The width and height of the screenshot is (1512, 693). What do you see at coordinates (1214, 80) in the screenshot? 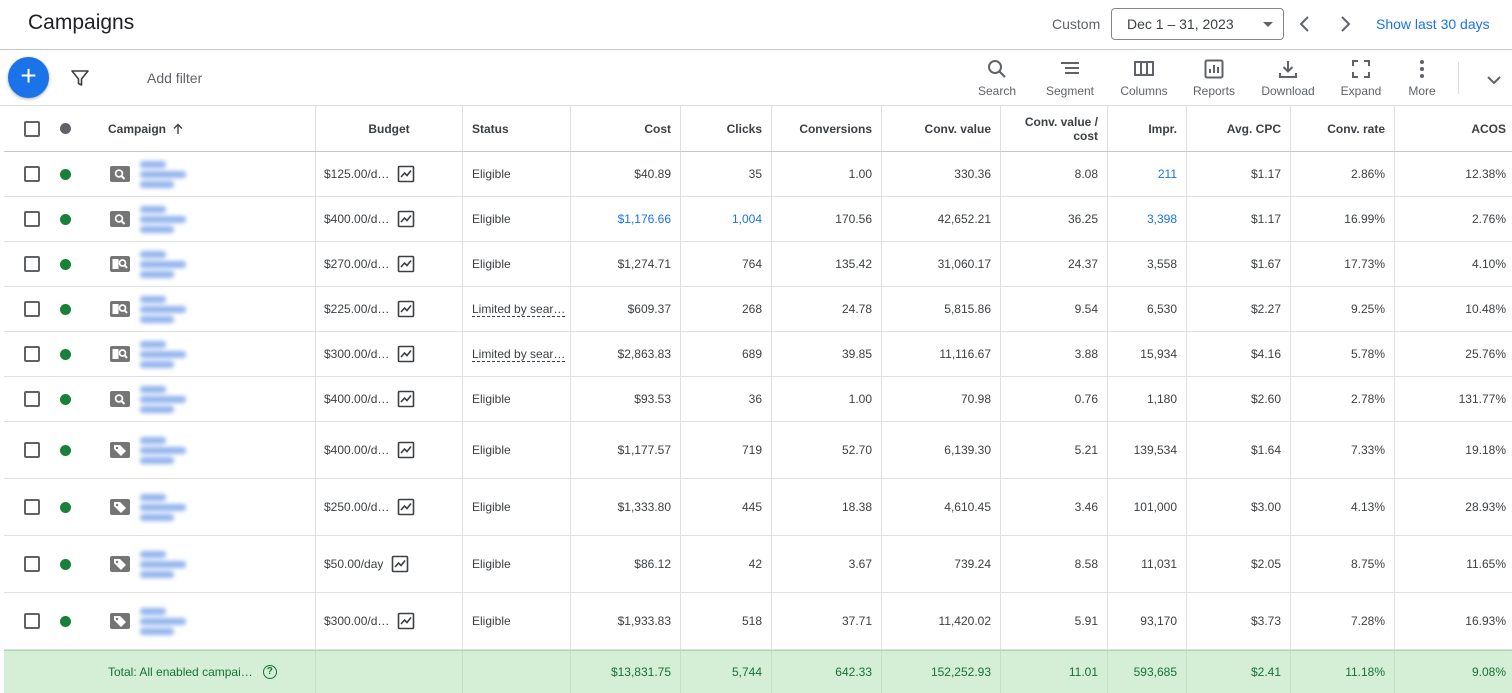
I see `reports-tool-button: Reports` at bounding box center [1214, 80].